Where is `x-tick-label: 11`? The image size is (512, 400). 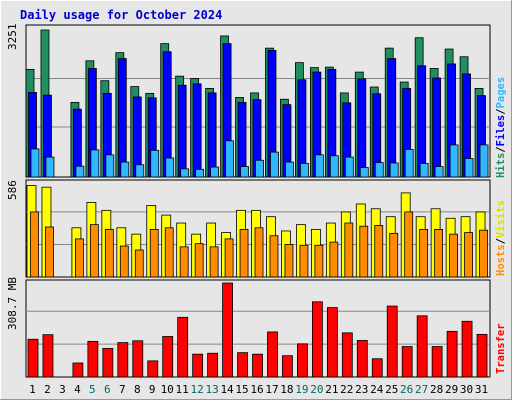
x-tick-label: 11 is located at coordinates (182, 389).